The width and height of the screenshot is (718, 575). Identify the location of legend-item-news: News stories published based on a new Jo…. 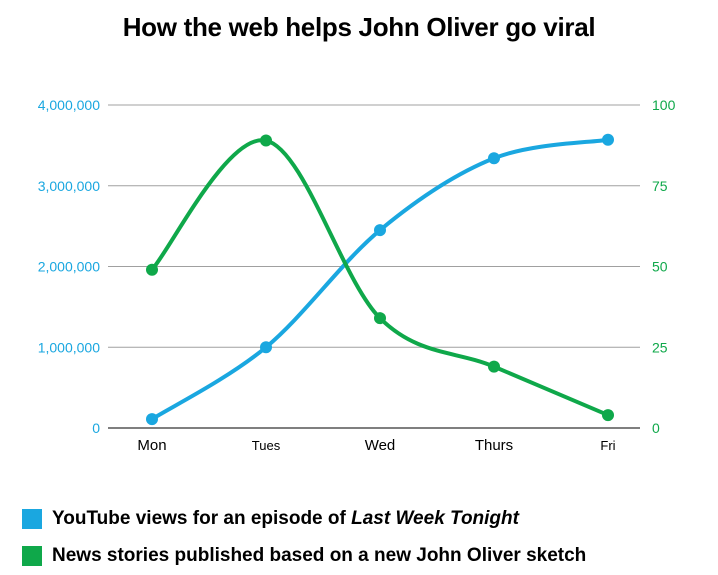
(304, 556).